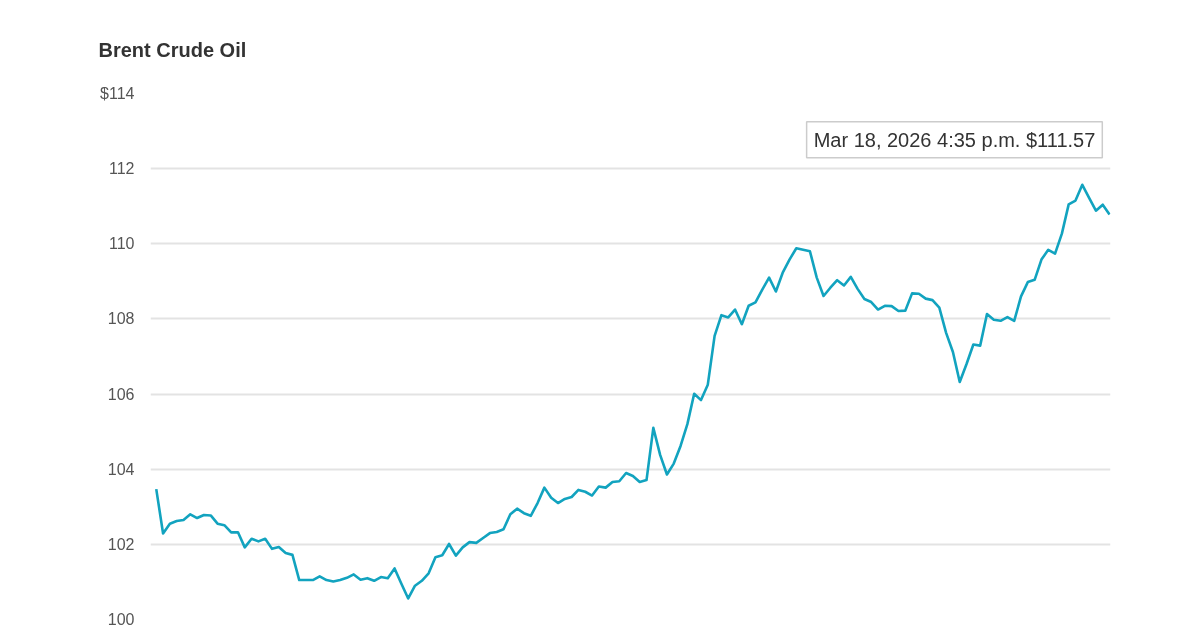 Image resolution: width=1200 pixels, height=633 pixels. What do you see at coordinates (121, 169) in the screenshot?
I see `y-tick-label: 112` at bounding box center [121, 169].